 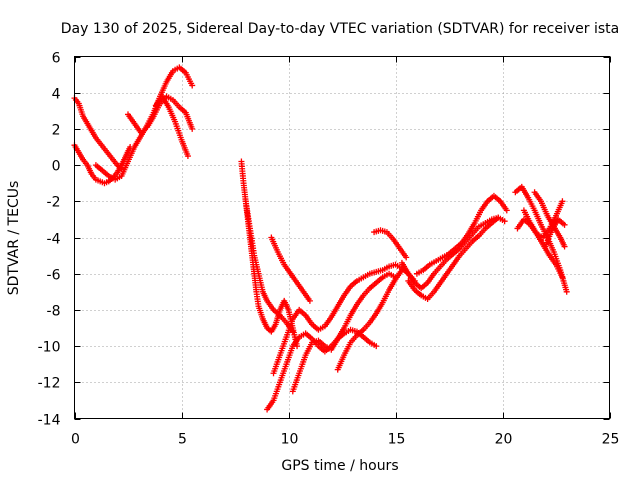 What do you see at coordinates (369, 320) in the screenshot?
I see `series-track-l` at bounding box center [369, 320].